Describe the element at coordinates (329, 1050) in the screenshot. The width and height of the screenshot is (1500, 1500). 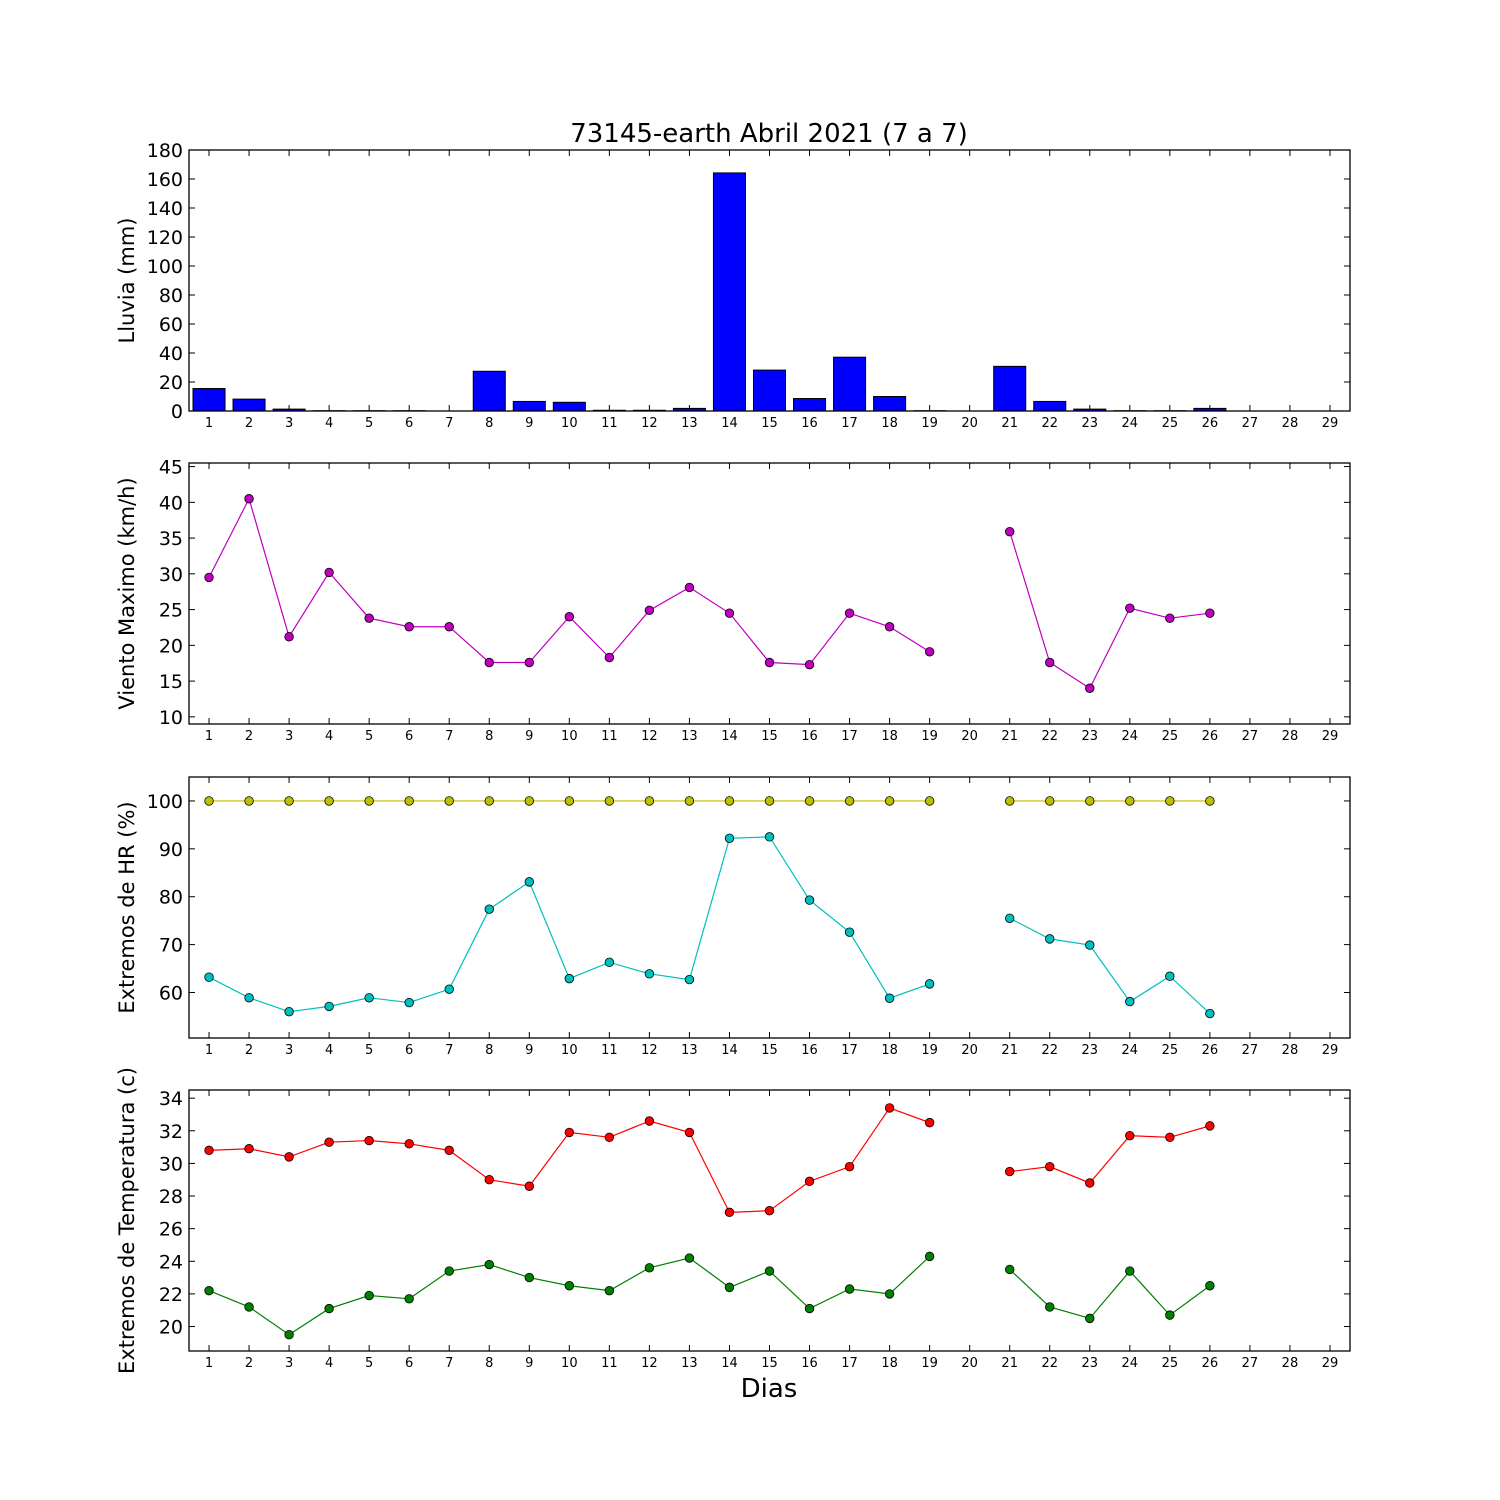
I see `humidity-xtick-label: 4` at that location.